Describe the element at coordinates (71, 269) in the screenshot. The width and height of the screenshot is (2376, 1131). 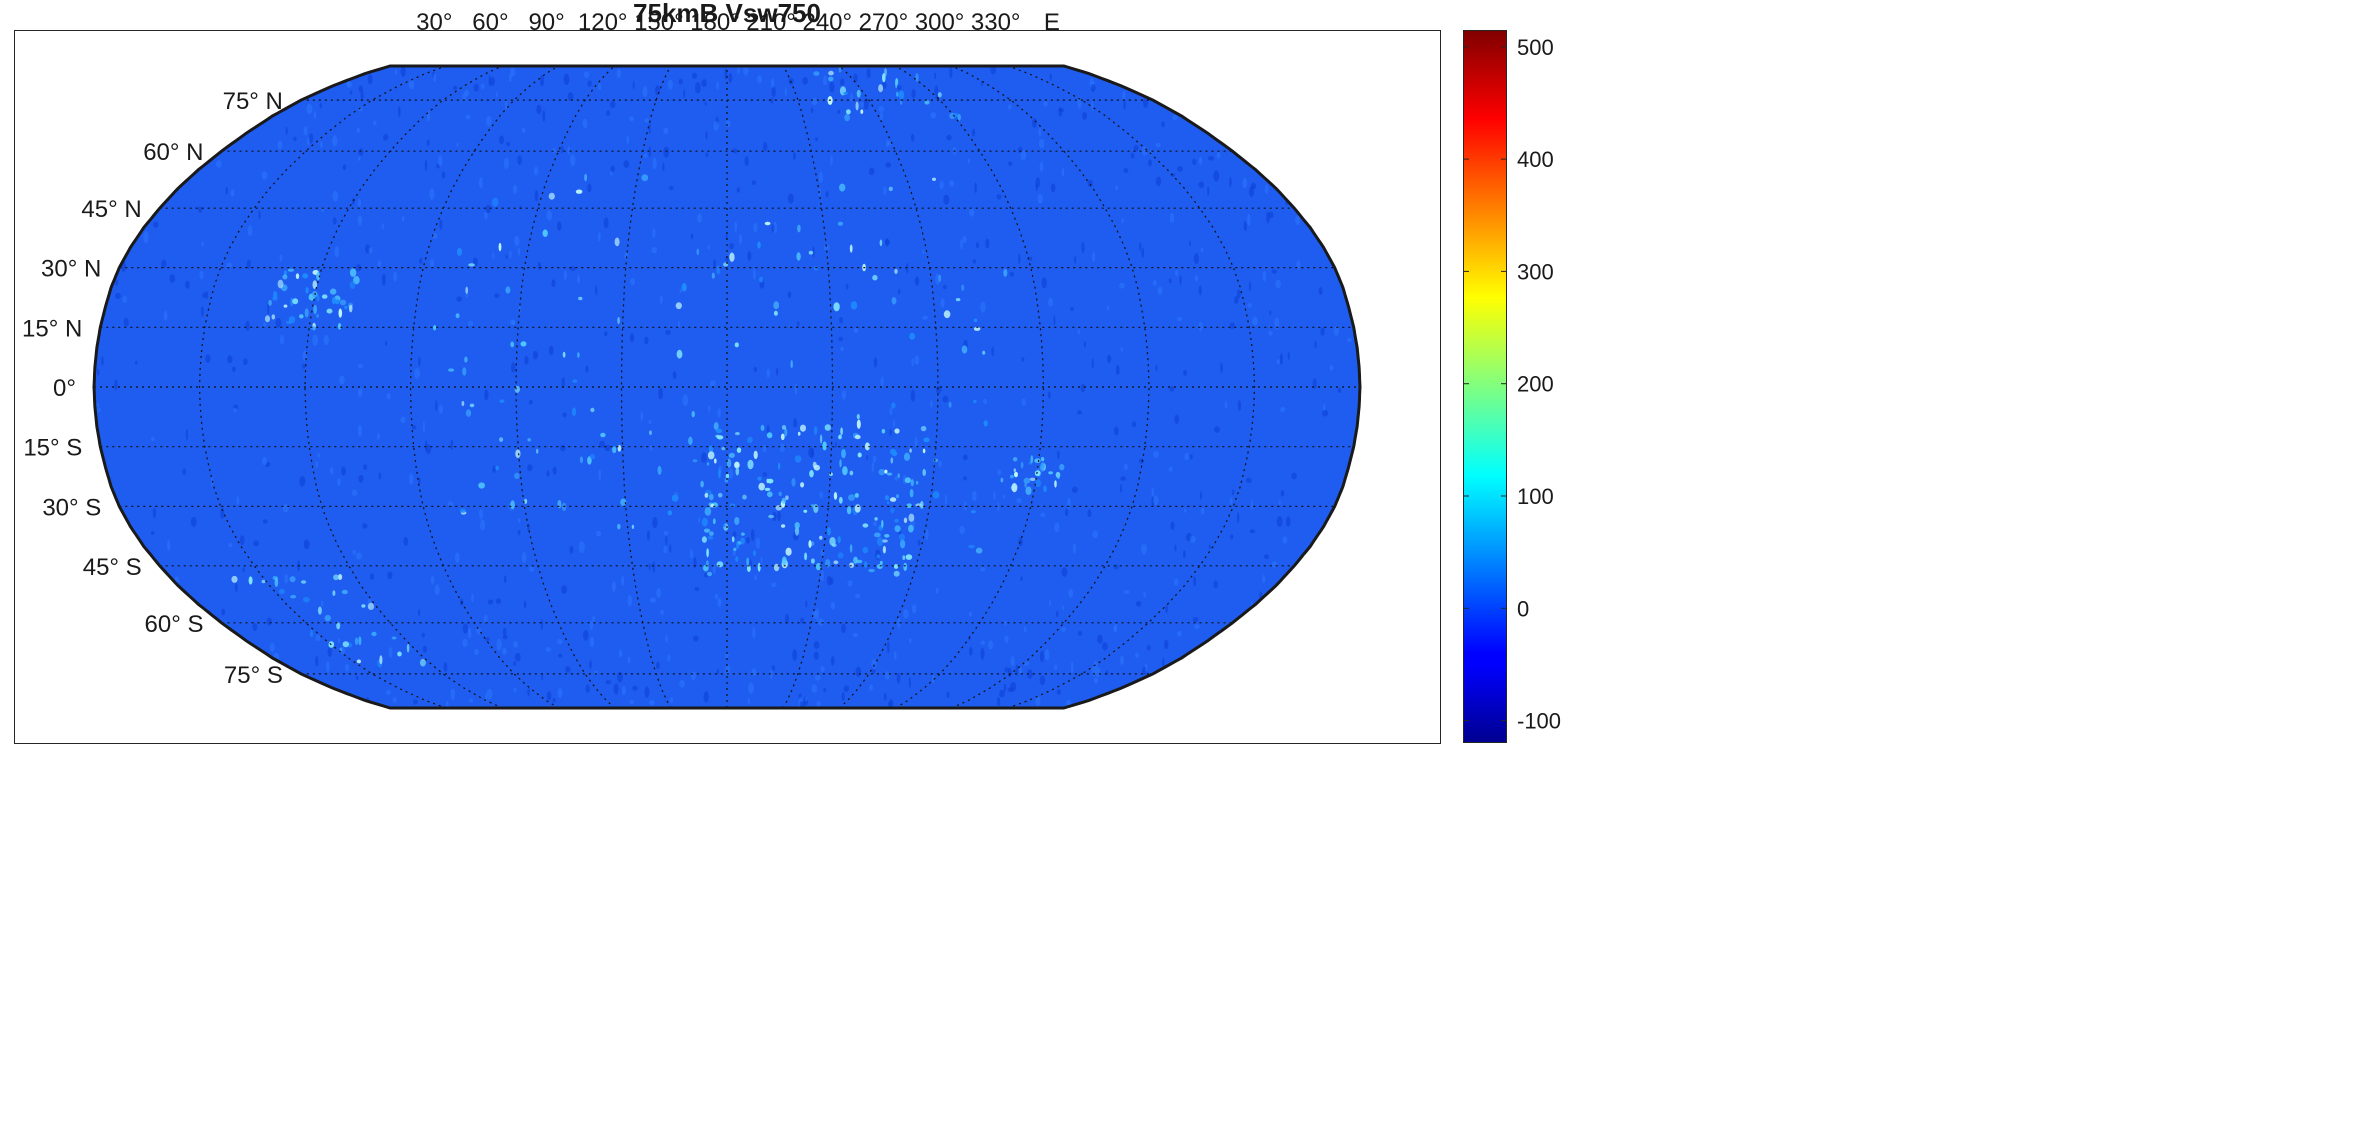
I see `latitude-label: 30° N` at that location.